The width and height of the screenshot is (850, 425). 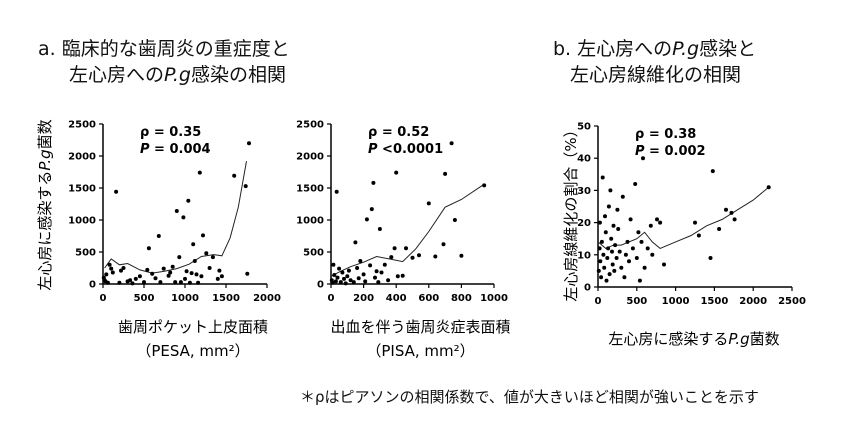 I want to click on pesa-trend-line, so click(x=175, y=217).